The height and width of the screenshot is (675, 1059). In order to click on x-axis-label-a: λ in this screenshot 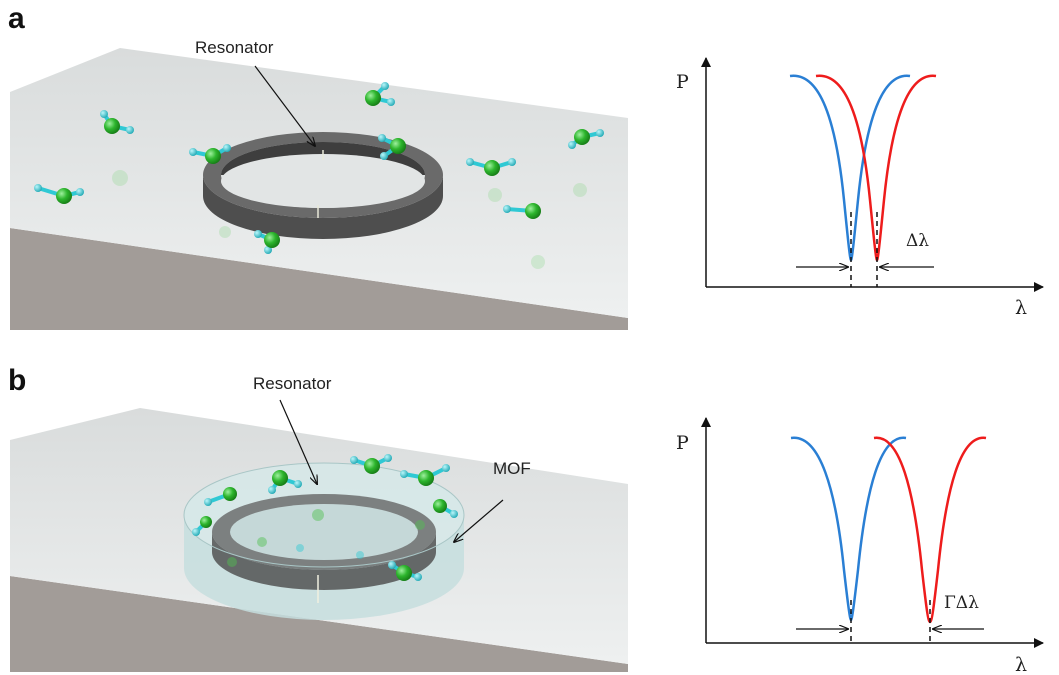, I will do `click(1021, 308)`.